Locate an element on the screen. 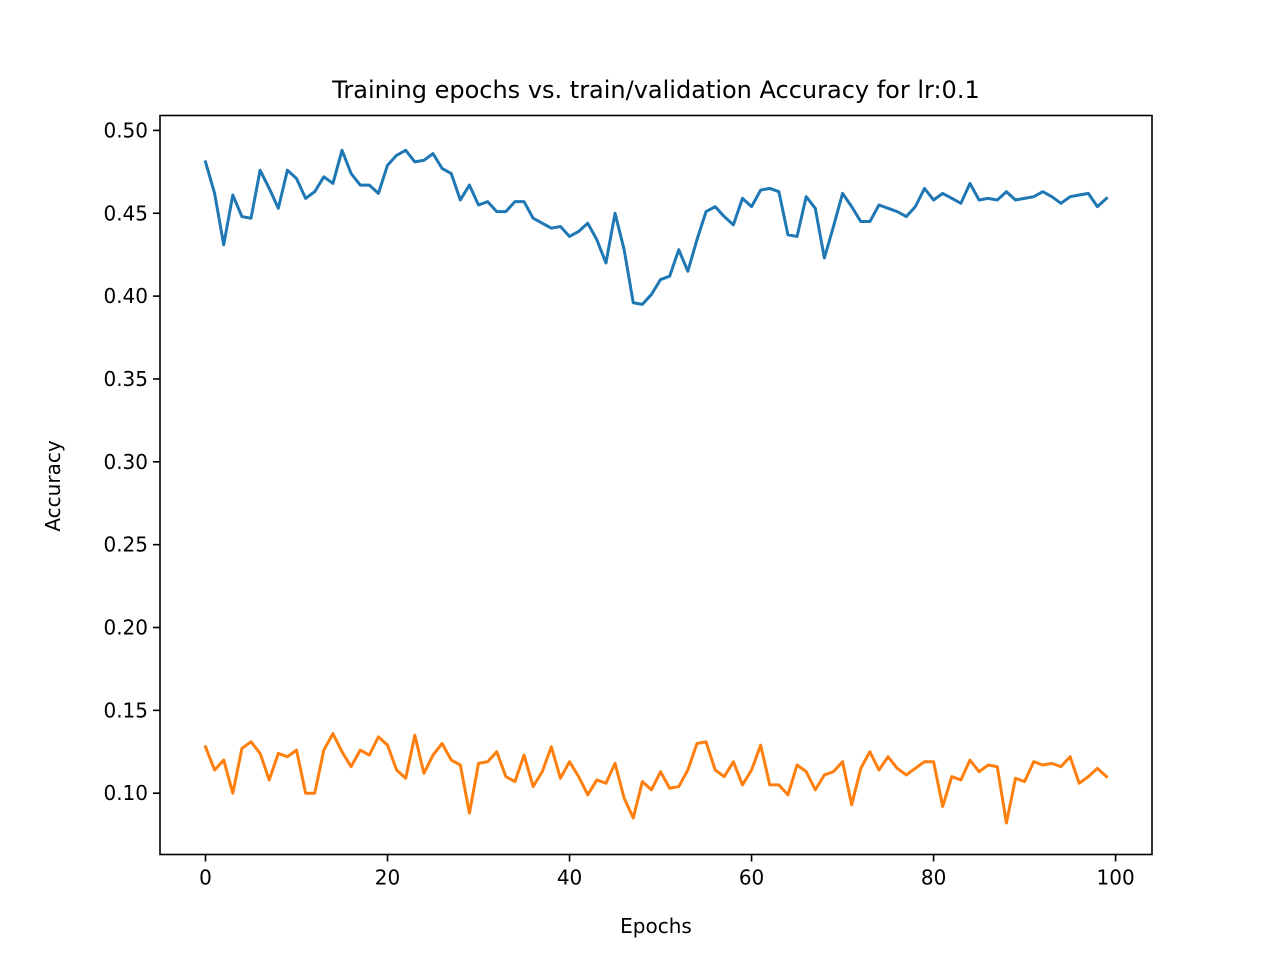 The image size is (1280, 964). y-axis: 0.10 0.15 0.20 0.25 0.30 0.35 0.40 0.45 0.50 is located at coordinates (131, 461).